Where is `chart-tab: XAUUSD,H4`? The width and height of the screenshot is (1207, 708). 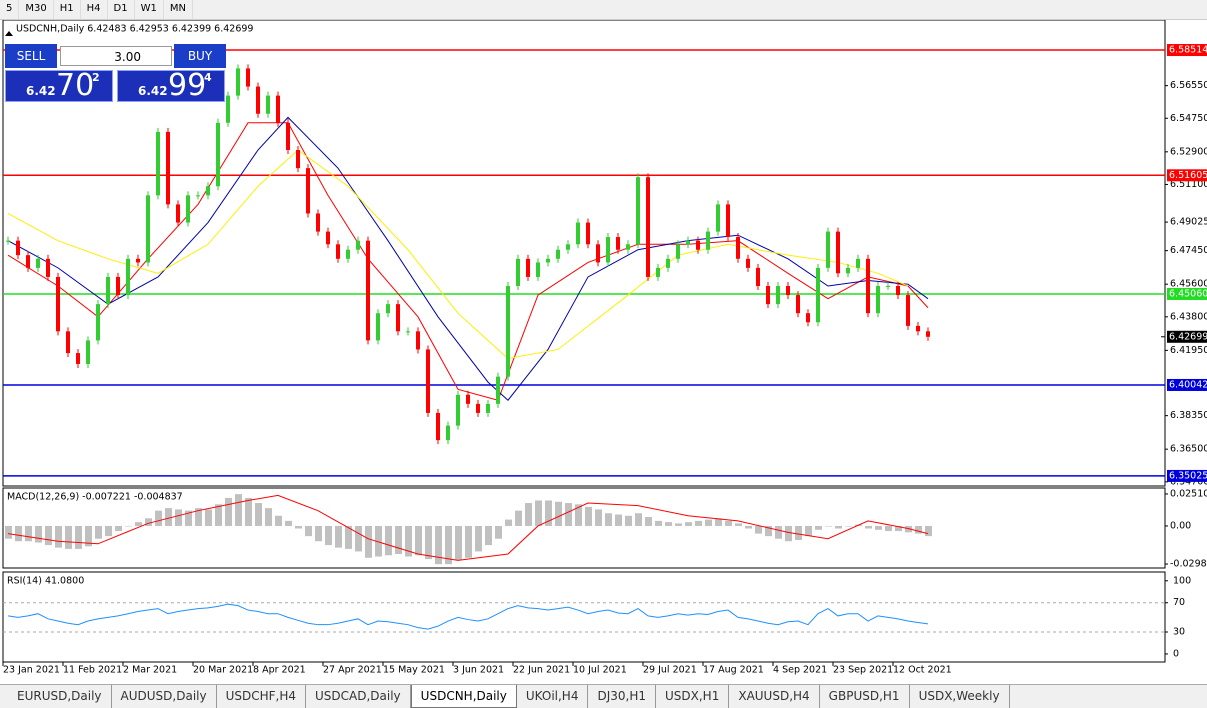 chart-tab: XAUUSD,H4 is located at coordinates (774, 696).